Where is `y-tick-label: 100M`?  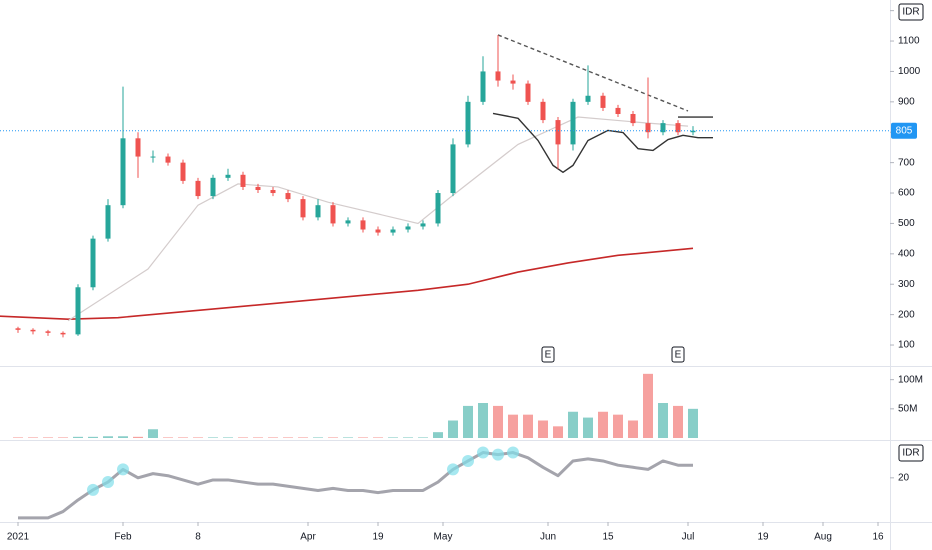 y-tick-label: 100M is located at coordinates (910, 379).